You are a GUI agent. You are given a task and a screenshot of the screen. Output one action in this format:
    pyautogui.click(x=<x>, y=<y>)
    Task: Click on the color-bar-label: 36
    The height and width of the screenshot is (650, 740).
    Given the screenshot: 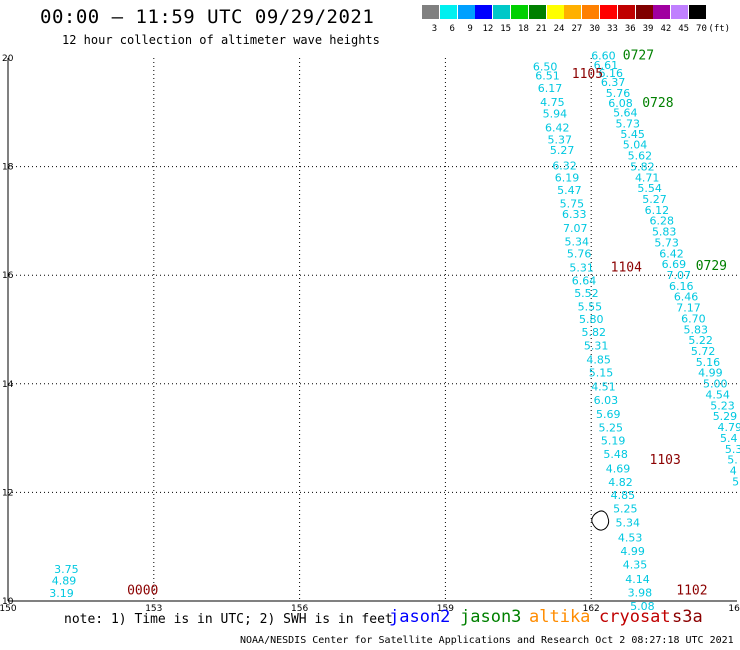 What is the action you would take?
    pyautogui.click(x=630, y=29)
    